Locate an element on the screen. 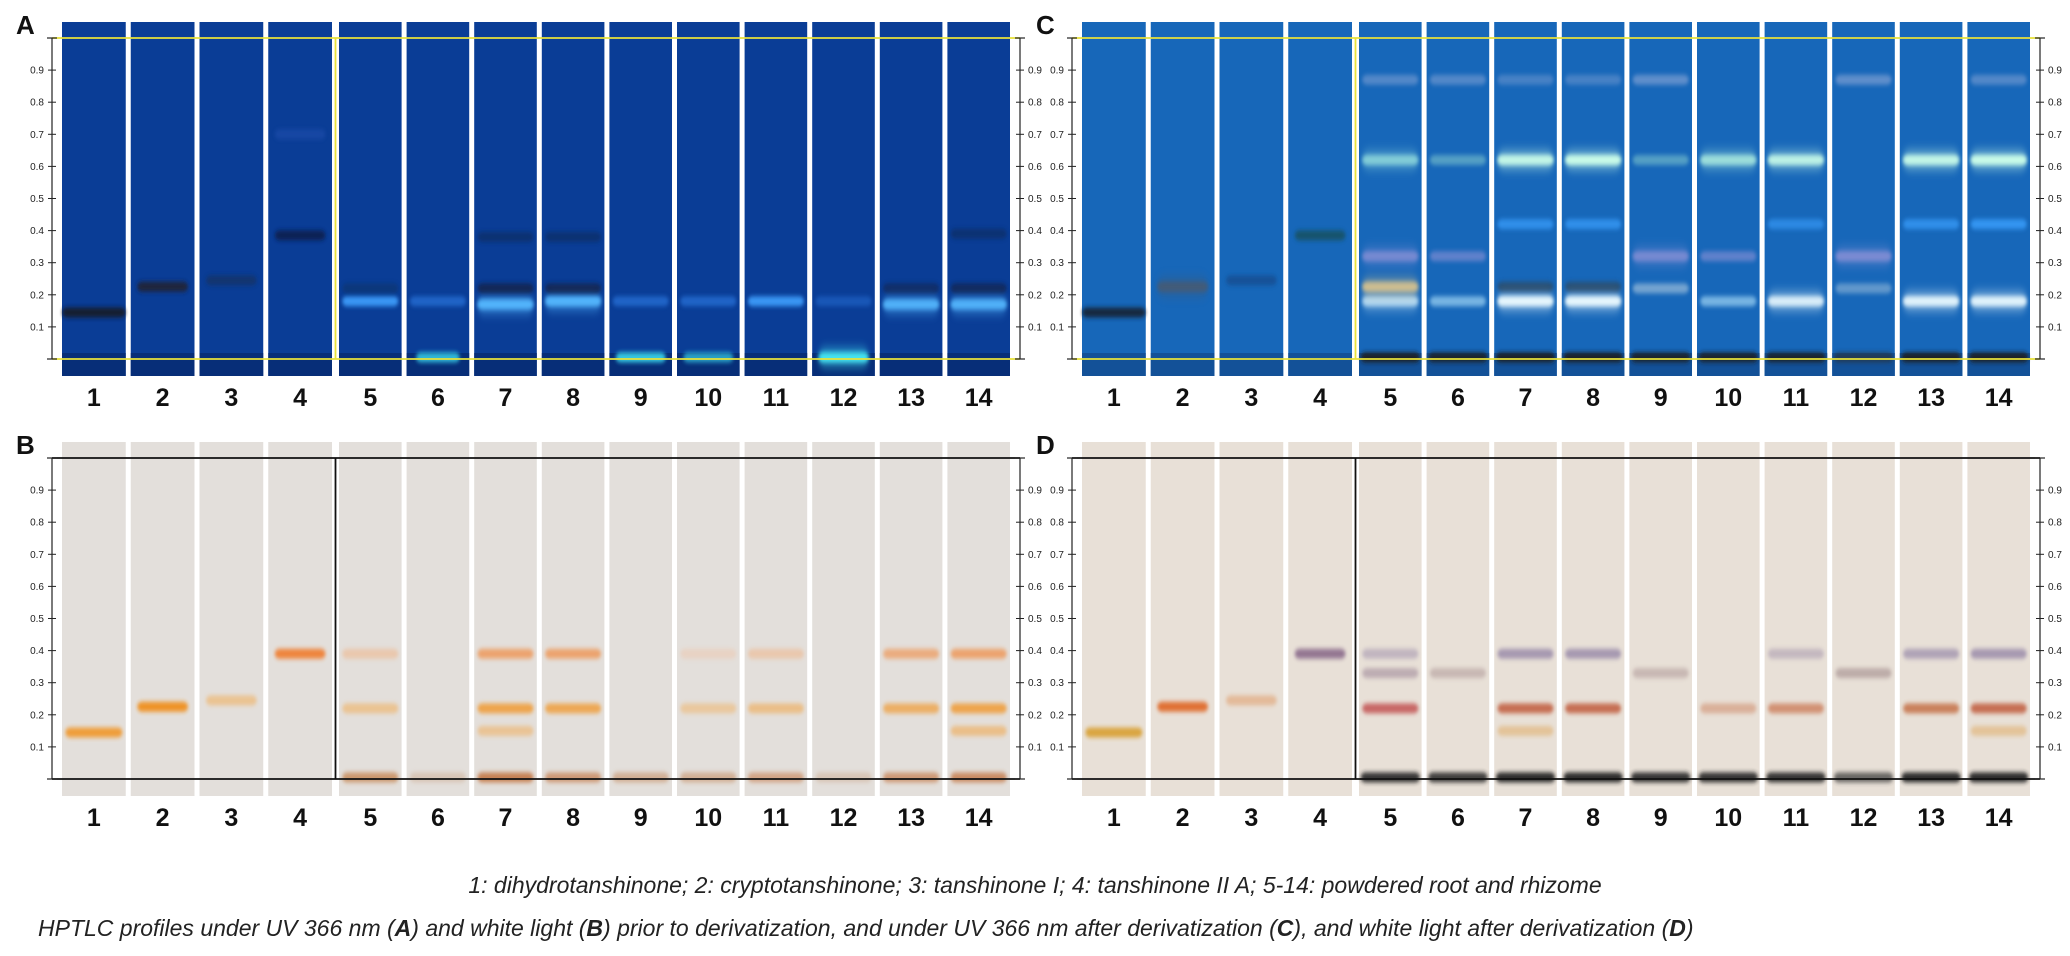 The image size is (2070, 956). rf-tick-label: 0.8 is located at coordinates (37, 103).